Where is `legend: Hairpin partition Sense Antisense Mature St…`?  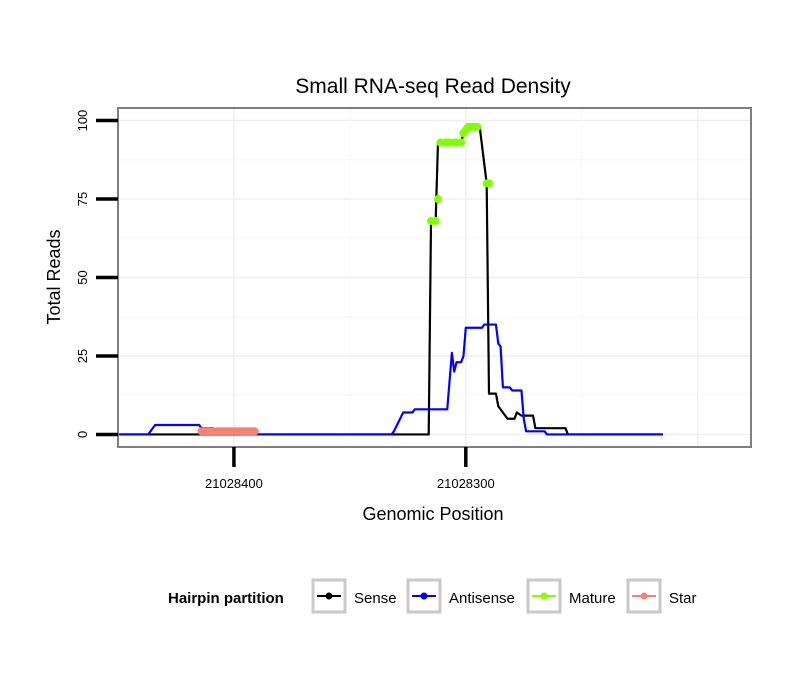 legend: Hairpin partition Sense Antisense Mature St… is located at coordinates (432, 596).